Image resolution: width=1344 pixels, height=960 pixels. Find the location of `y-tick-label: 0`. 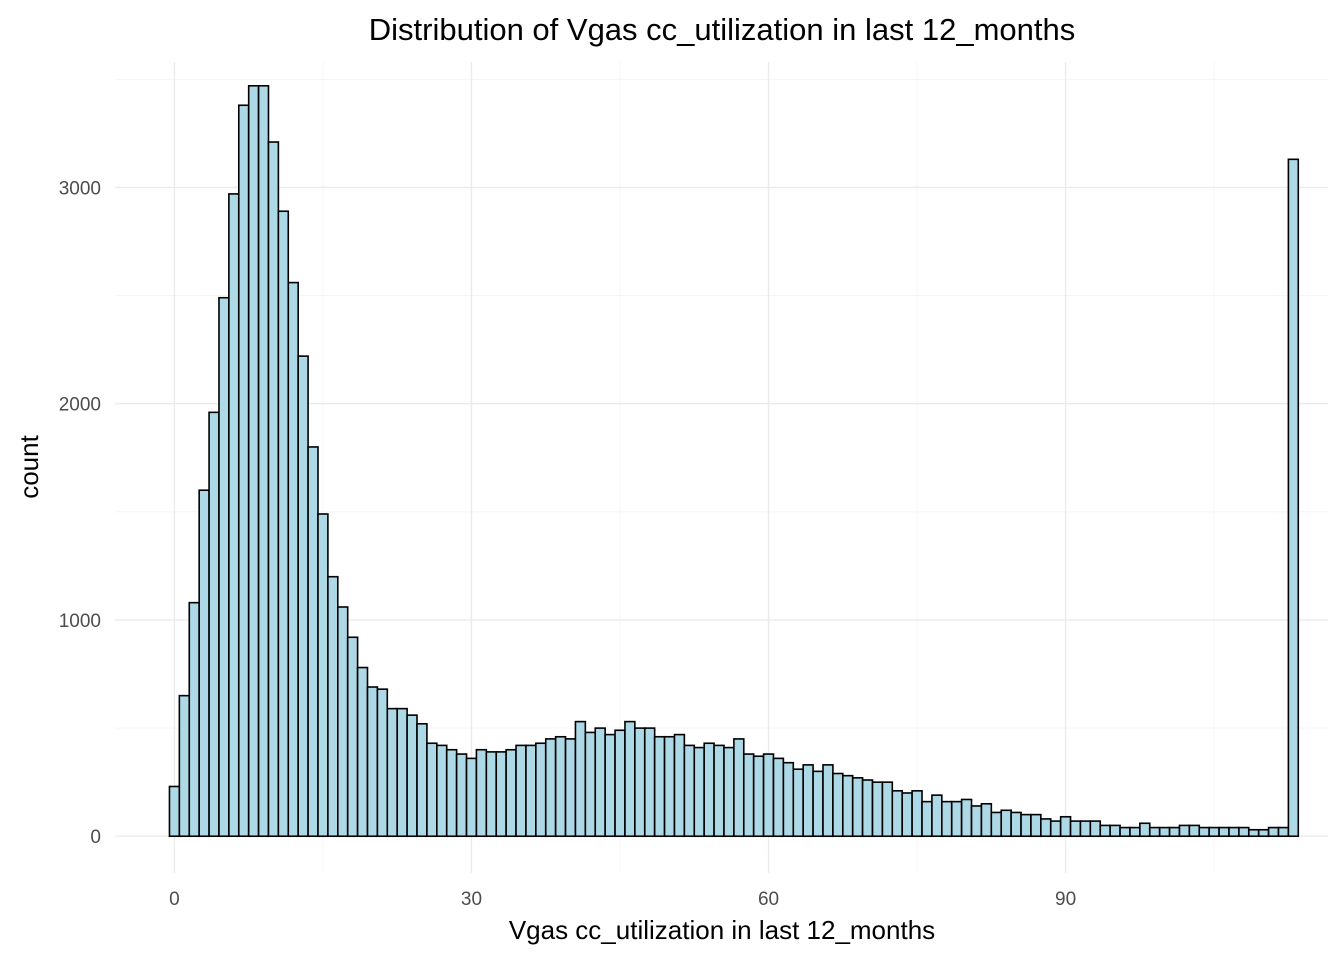

y-tick-label: 0 is located at coordinates (95, 837).